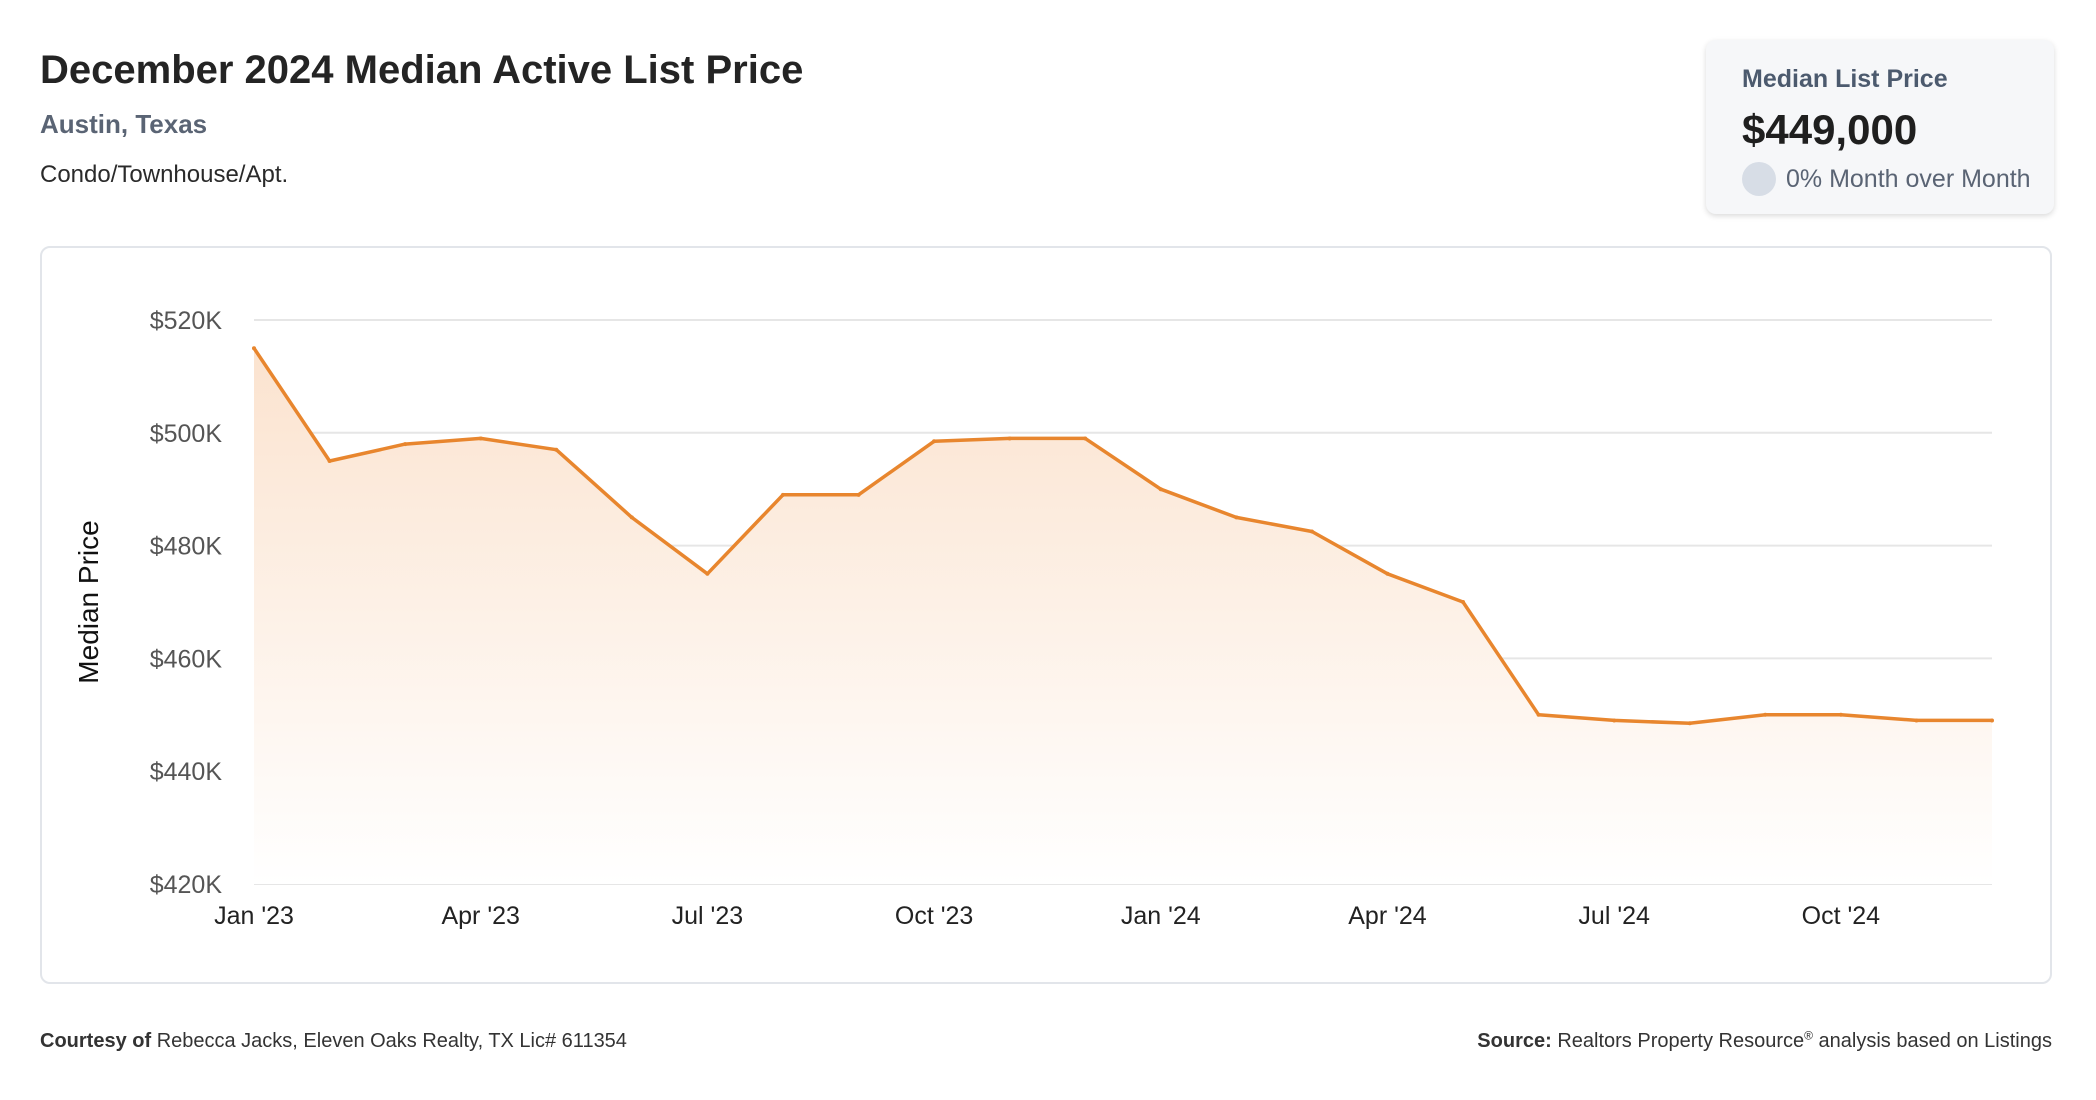 Image resolution: width=2096 pixels, height=1100 pixels. Describe the element at coordinates (1514, 1041) in the screenshot. I see `source-label: Source:` at that location.